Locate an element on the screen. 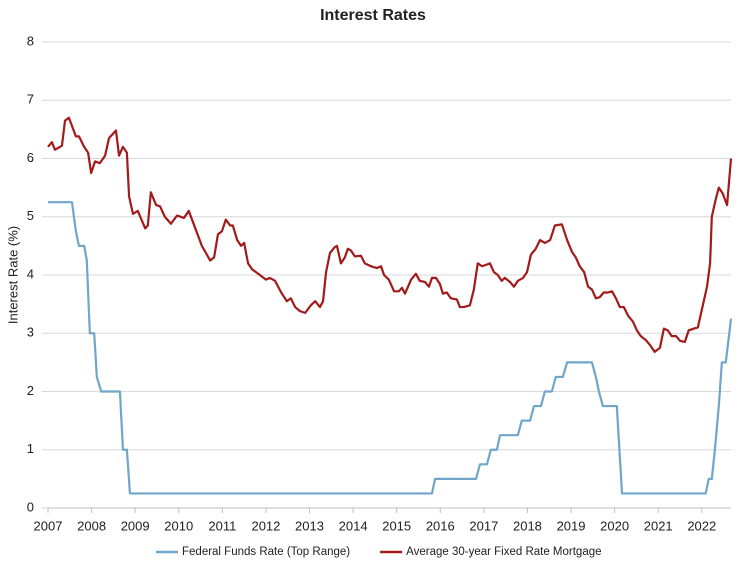 The height and width of the screenshot is (568, 746). x-tick-label: 2007 is located at coordinates (48, 525).